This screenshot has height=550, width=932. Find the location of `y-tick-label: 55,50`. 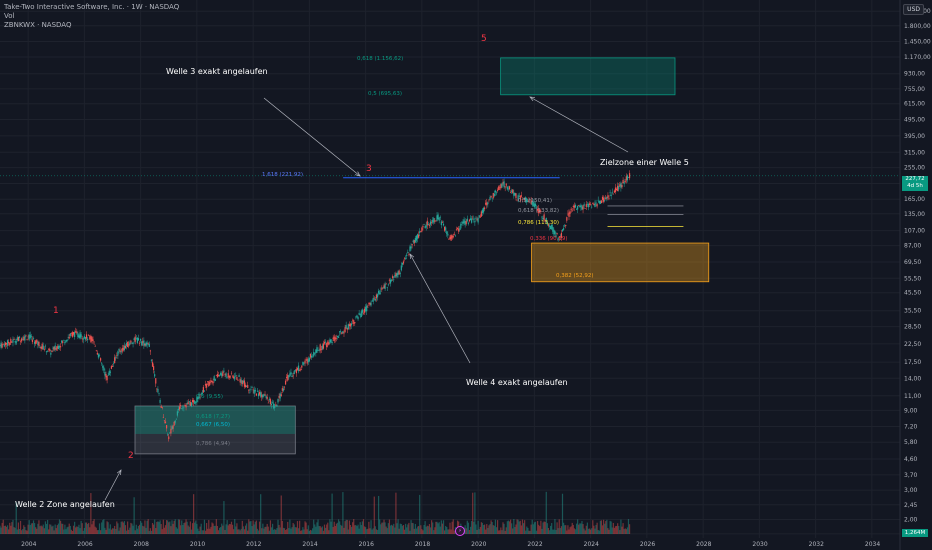

y-tick-label: 55,50 is located at coordinates (912, 278).